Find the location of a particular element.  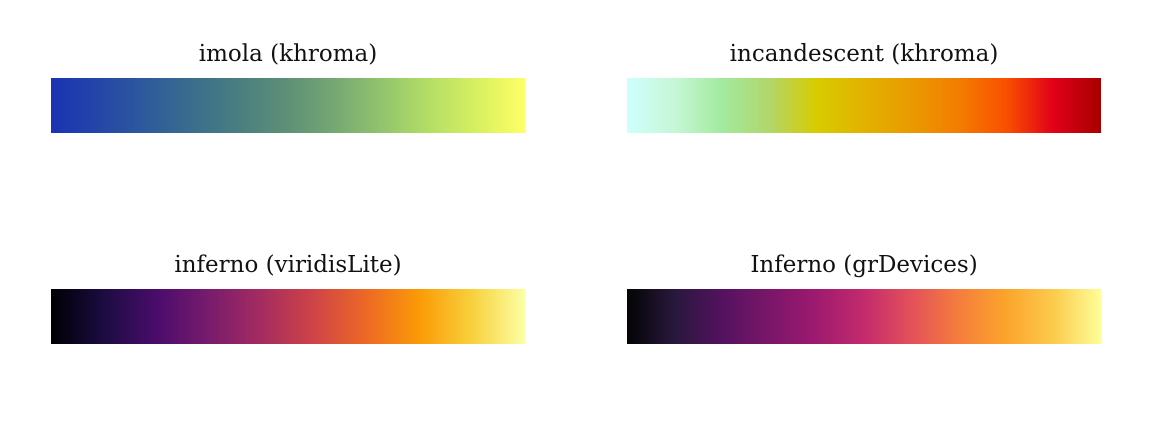

palette-title: Inferno (grDevices) is located at coordinates (864, 265).